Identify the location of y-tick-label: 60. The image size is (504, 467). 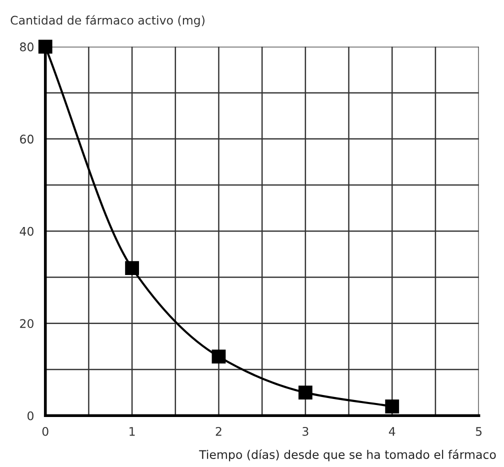
(27, 139).